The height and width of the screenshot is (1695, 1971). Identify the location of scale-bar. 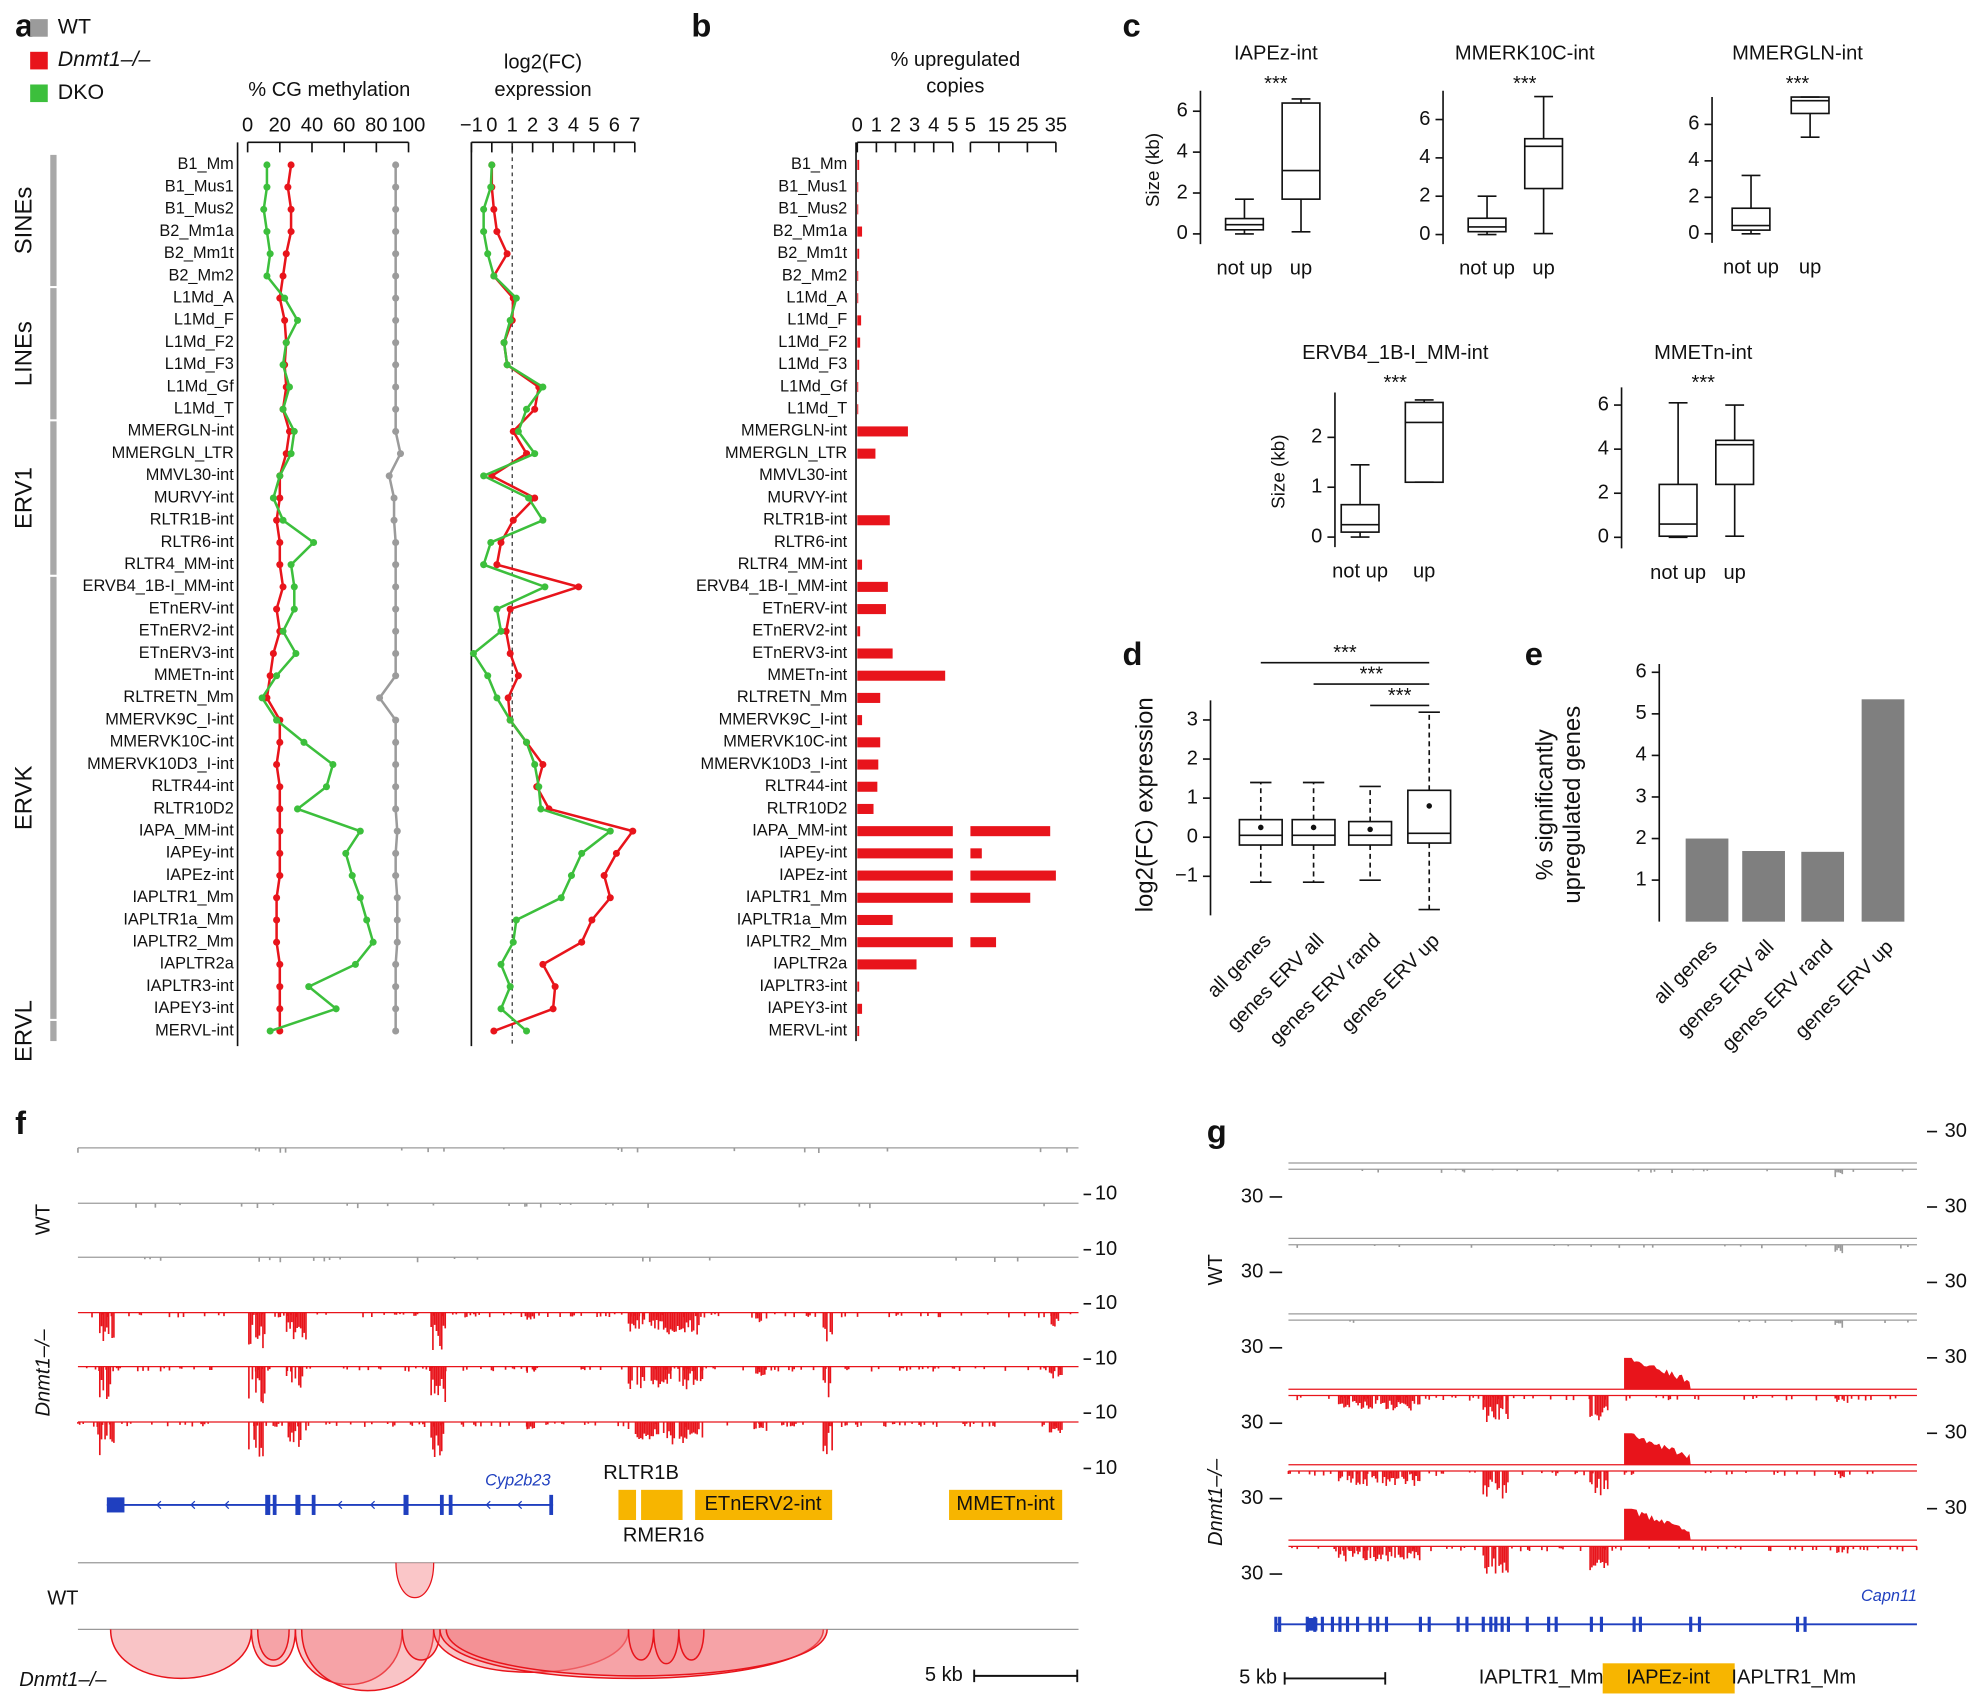
(1335, 1678).